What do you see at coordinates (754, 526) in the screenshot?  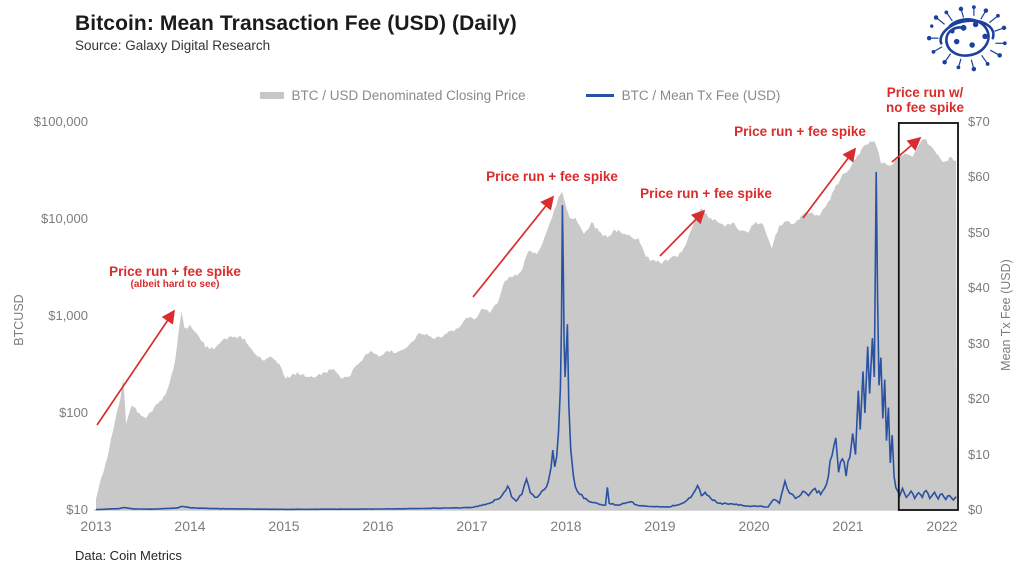 I see `x-axis-tick: 2020` at bounding box center [754, 526].